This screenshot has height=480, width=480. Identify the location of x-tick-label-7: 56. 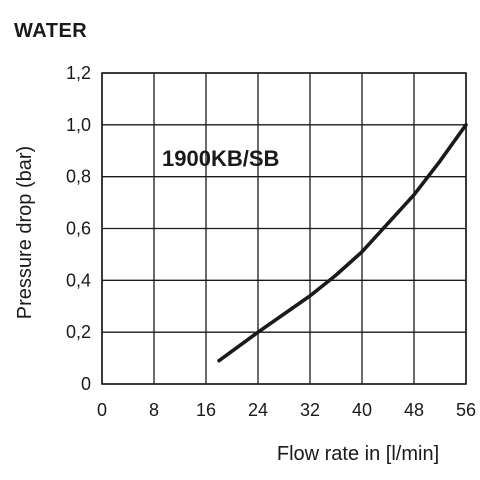
(466, 410).